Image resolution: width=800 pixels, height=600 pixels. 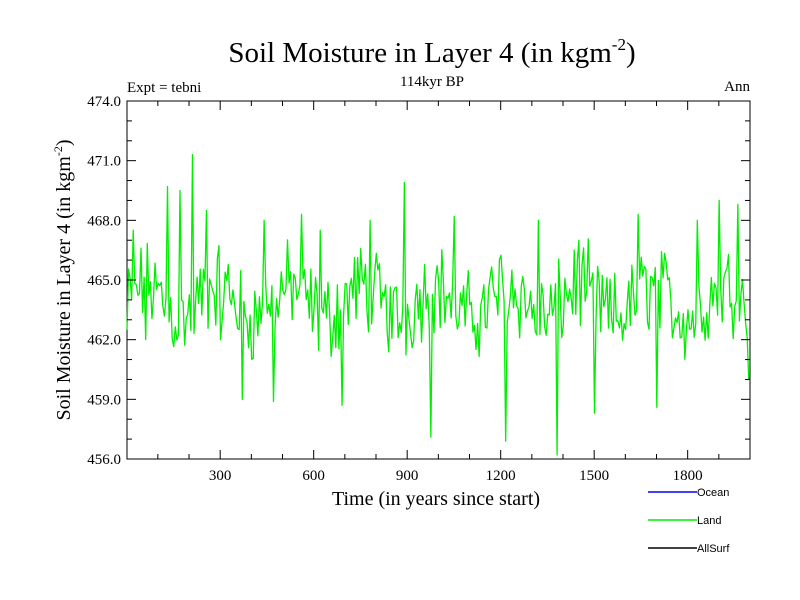 What do you see at coordinates (436, 499) in the screenshot?
I see `x-axis-label: Time (in years since start)` at bounding box center [436, 499].